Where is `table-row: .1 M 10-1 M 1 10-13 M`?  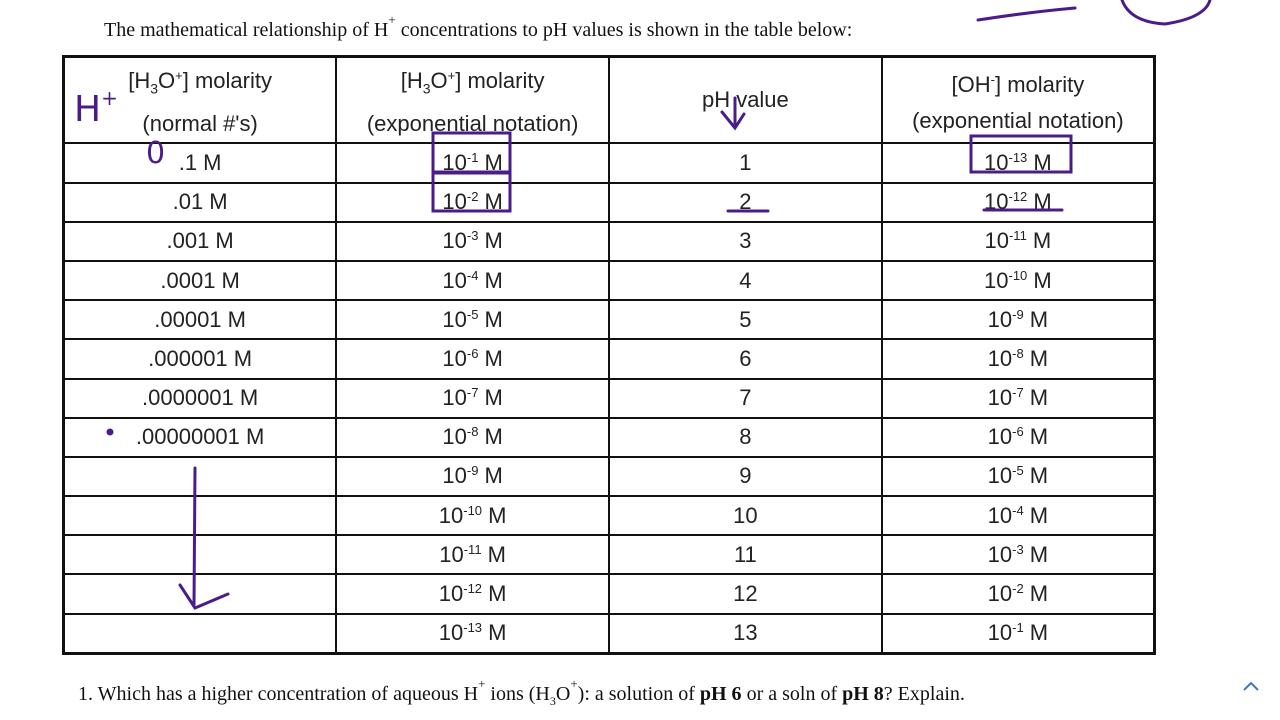
table-row: .1 M 10-1 M 1 10-13 M is located at coordinates (609, 163).